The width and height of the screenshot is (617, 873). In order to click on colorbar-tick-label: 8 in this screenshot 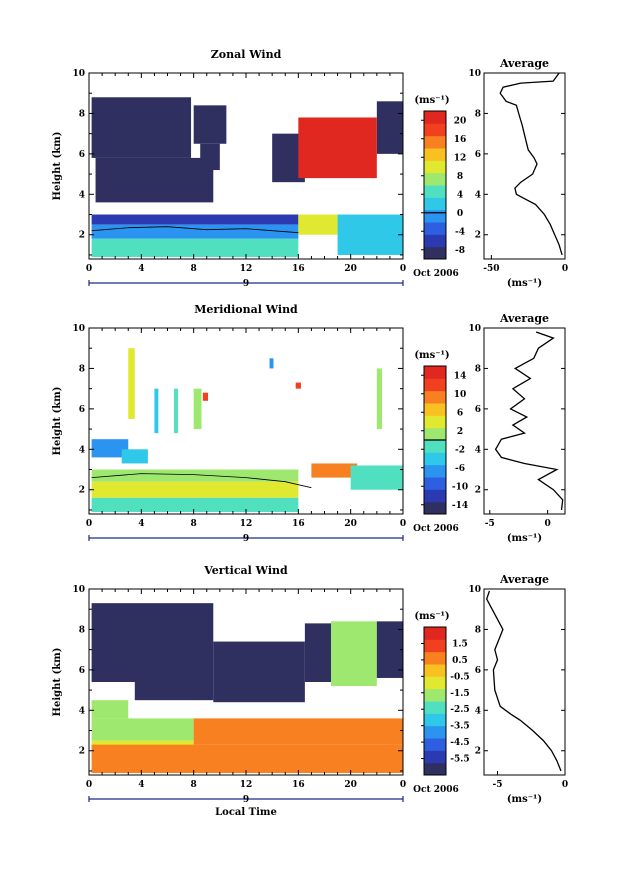, I will do `click(460, 177)`.